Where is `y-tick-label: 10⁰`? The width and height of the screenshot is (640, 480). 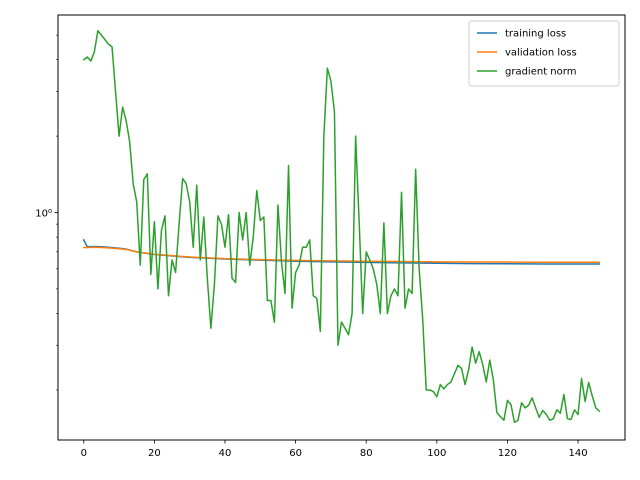 y-tick-label: 10⁰ is located at coordinates (43, 214).